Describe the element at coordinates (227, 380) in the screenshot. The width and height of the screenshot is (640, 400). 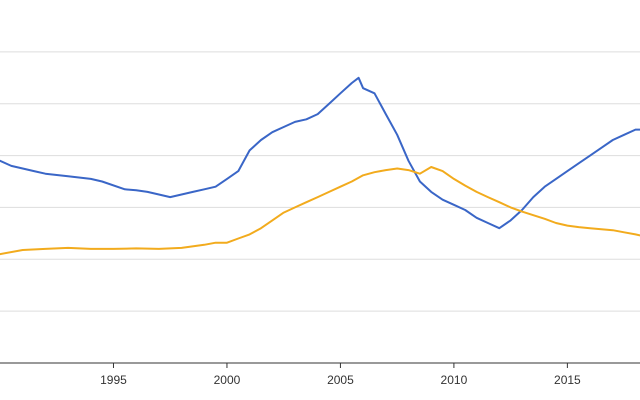
I see `x-tick-label: 2000` at that location.